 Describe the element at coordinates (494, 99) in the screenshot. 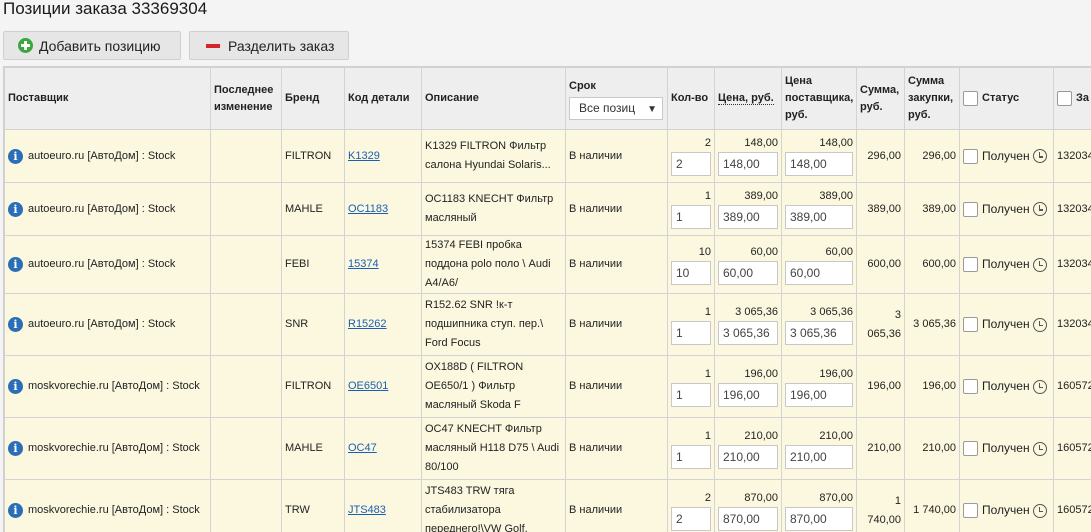

I see `col-header-description: Описание` at that location.